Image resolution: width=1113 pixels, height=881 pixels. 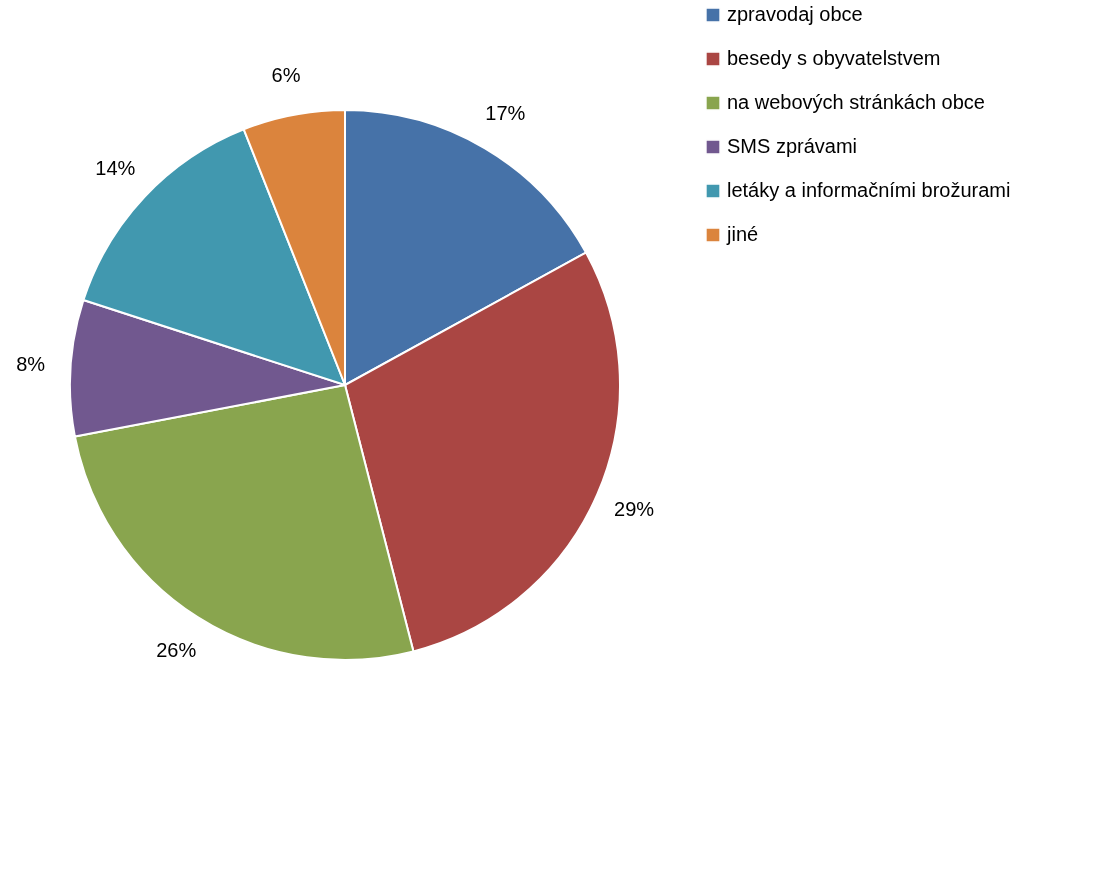 I want to click on legend-label: besedy s obyvatelstvem, so click(x=834, y=58).